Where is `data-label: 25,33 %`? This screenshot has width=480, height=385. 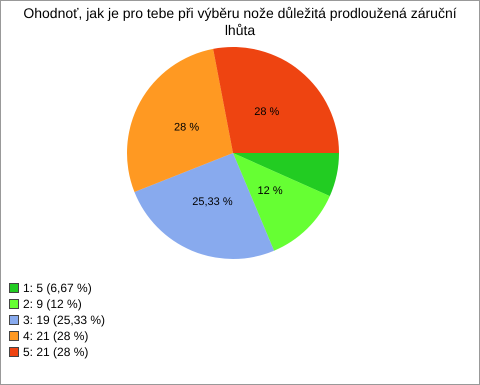
data-label: 25,33 % is located at coordinates (212, 202).